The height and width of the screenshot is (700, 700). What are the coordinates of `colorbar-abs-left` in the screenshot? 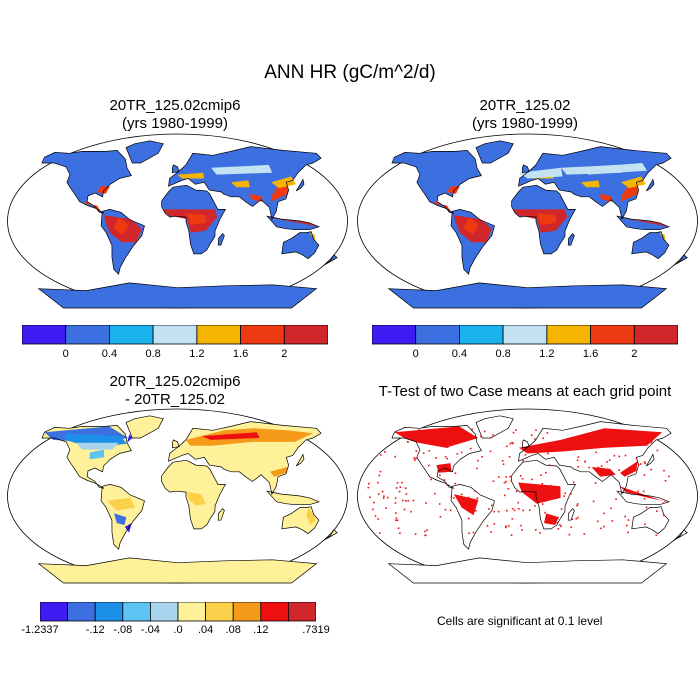 It's located at (175, 335).